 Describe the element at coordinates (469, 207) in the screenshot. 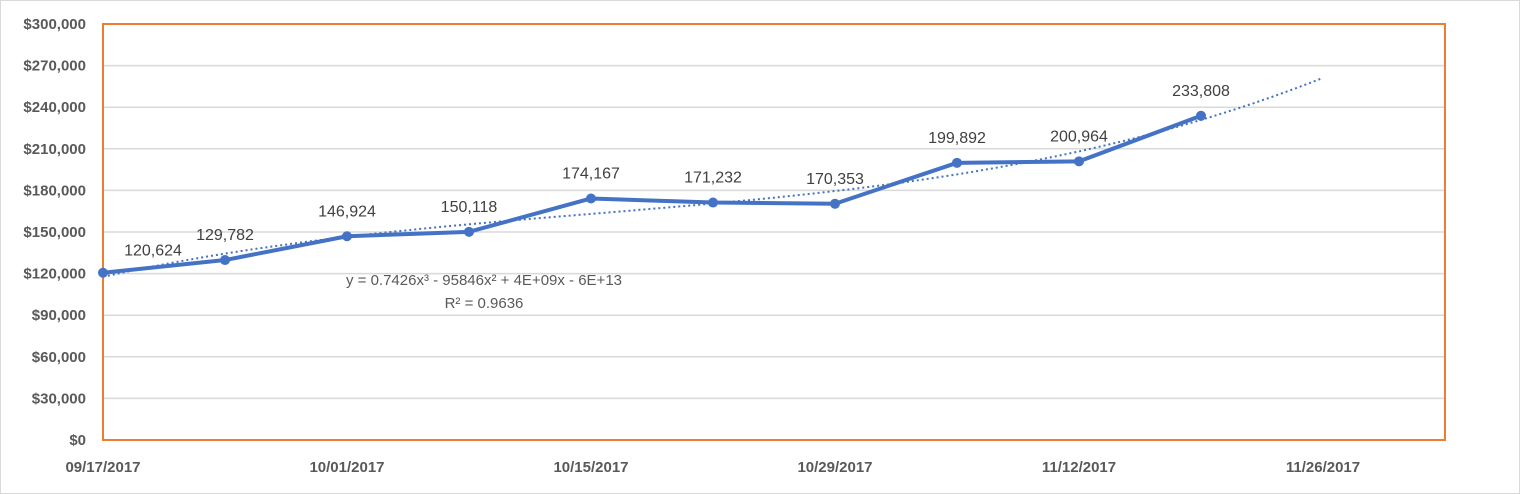

I see `data-label: 150,118` at that location.